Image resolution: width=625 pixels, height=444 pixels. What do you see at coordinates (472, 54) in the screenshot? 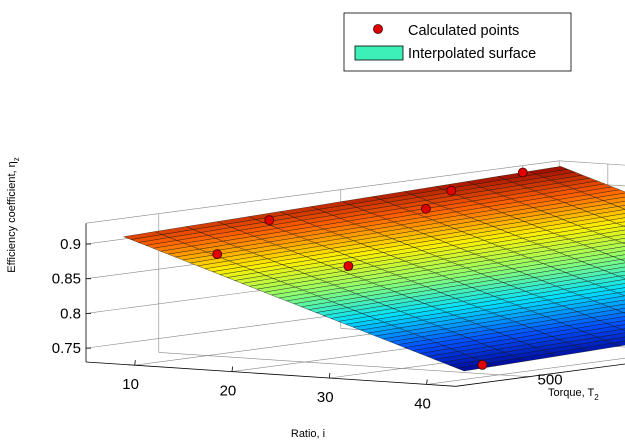
I see `legend-label-surface: Interpolated surface` at bounding box center [472, 54].